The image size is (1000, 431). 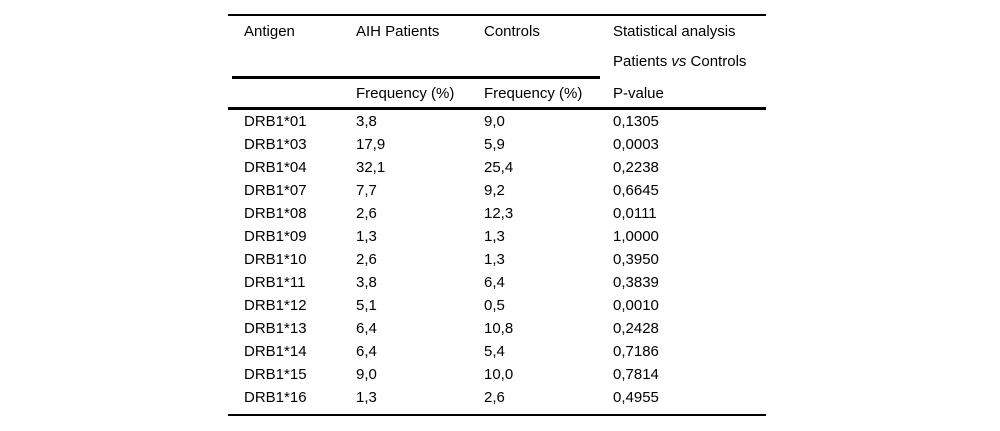 I want to click on table-row: DRB1*03 17,9 5,9 0,0003, so click(x=497, y=144).